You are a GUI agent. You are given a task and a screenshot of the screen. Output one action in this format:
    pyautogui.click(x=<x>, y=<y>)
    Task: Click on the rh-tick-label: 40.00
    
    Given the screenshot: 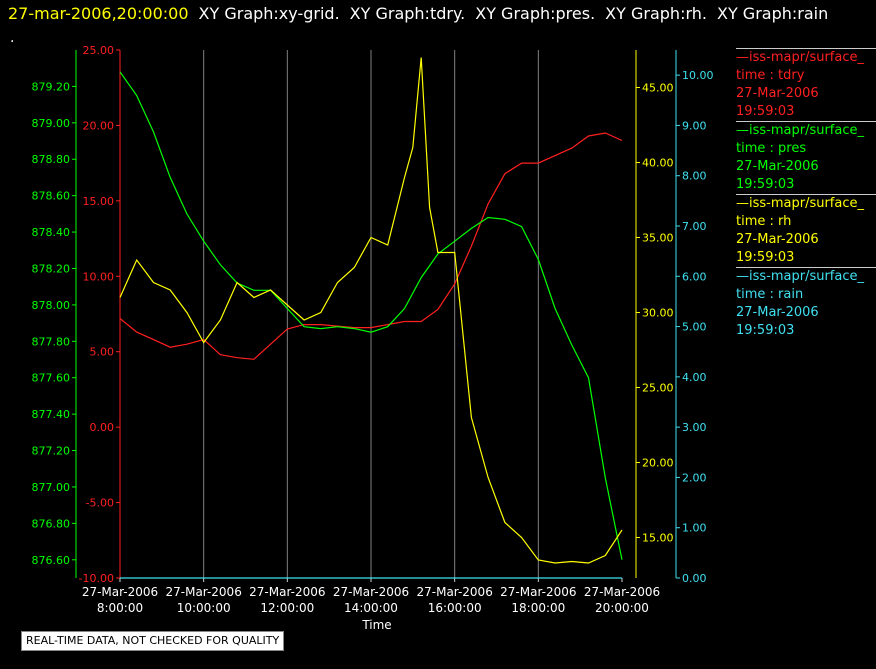 What is the action you would take?
    pyautogui.click(x=658, y=163)
    